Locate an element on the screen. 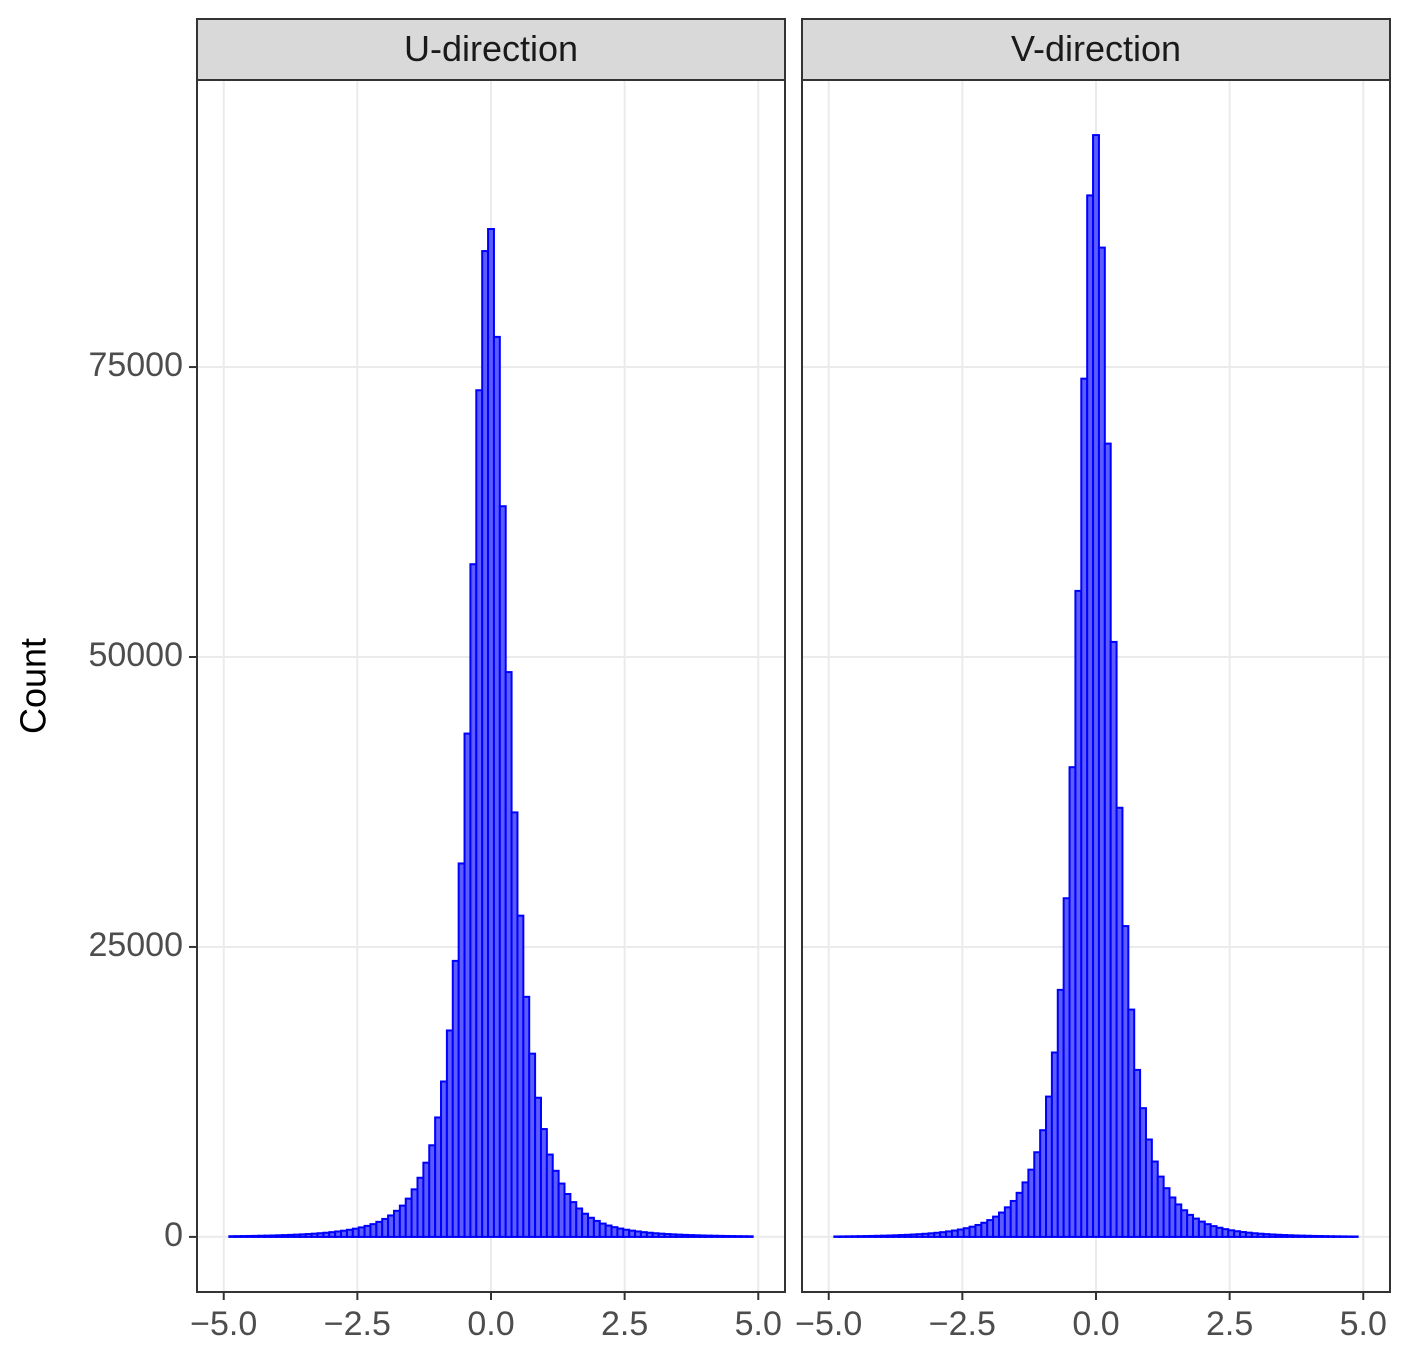  y-axis-label: Count is located at coordinates (33, 686).